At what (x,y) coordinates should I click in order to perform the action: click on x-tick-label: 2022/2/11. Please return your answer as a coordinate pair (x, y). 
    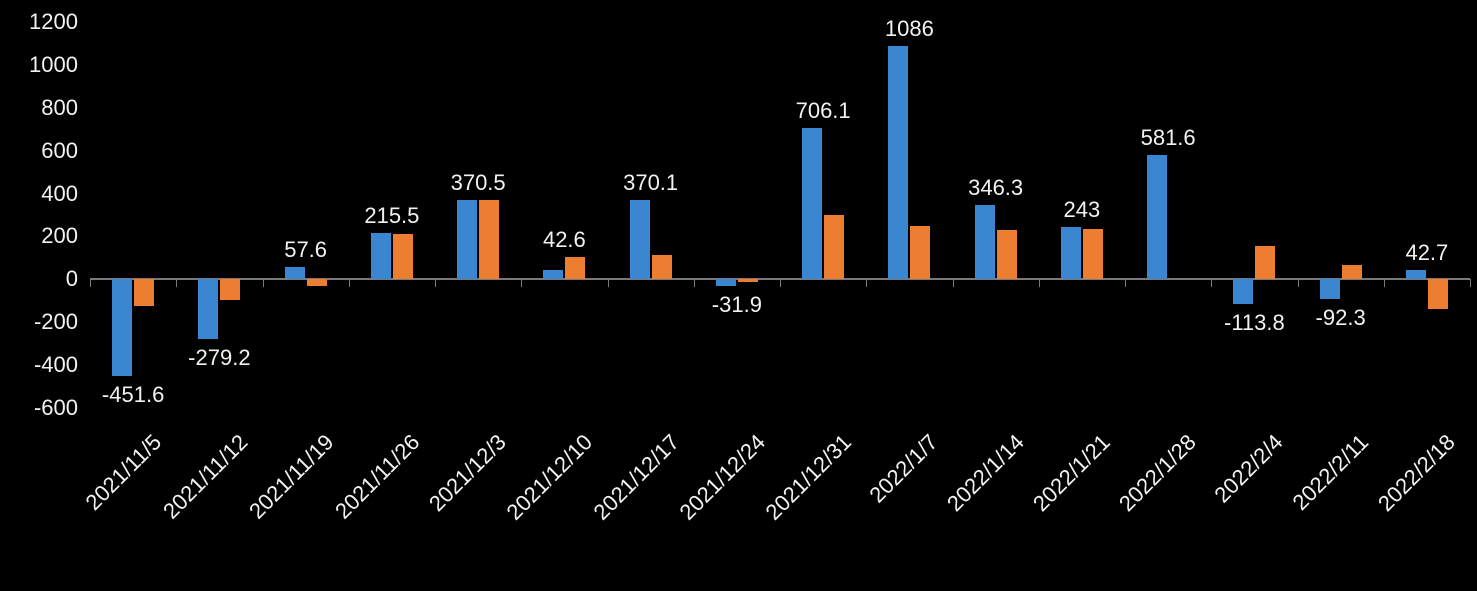
    Looking at the image, I should click on (1330, 472).